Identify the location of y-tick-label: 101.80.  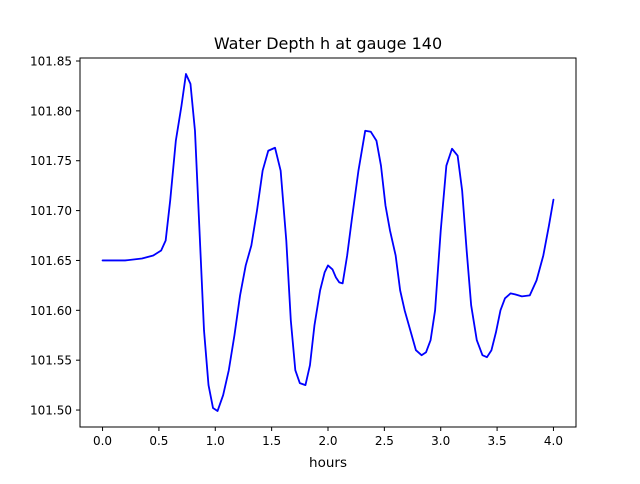
(51, 111).